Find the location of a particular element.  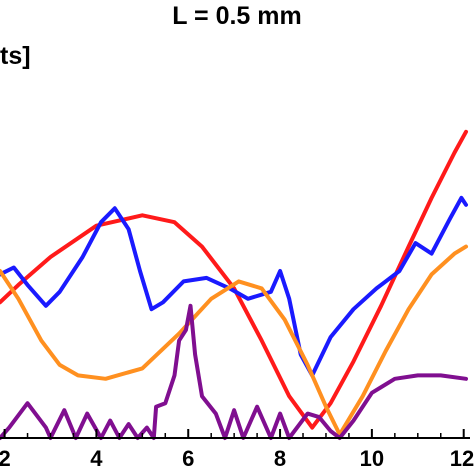

x-tick-label-2: 2 is located at coordinates (5, 458).